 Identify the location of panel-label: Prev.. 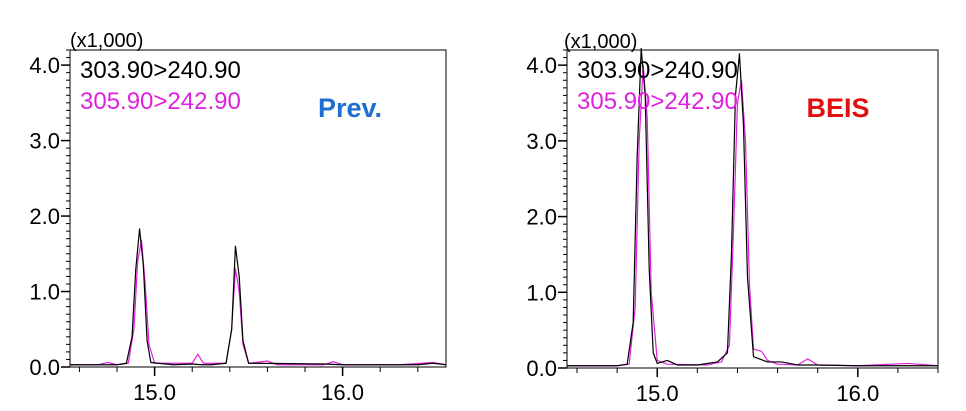
(350, 108).